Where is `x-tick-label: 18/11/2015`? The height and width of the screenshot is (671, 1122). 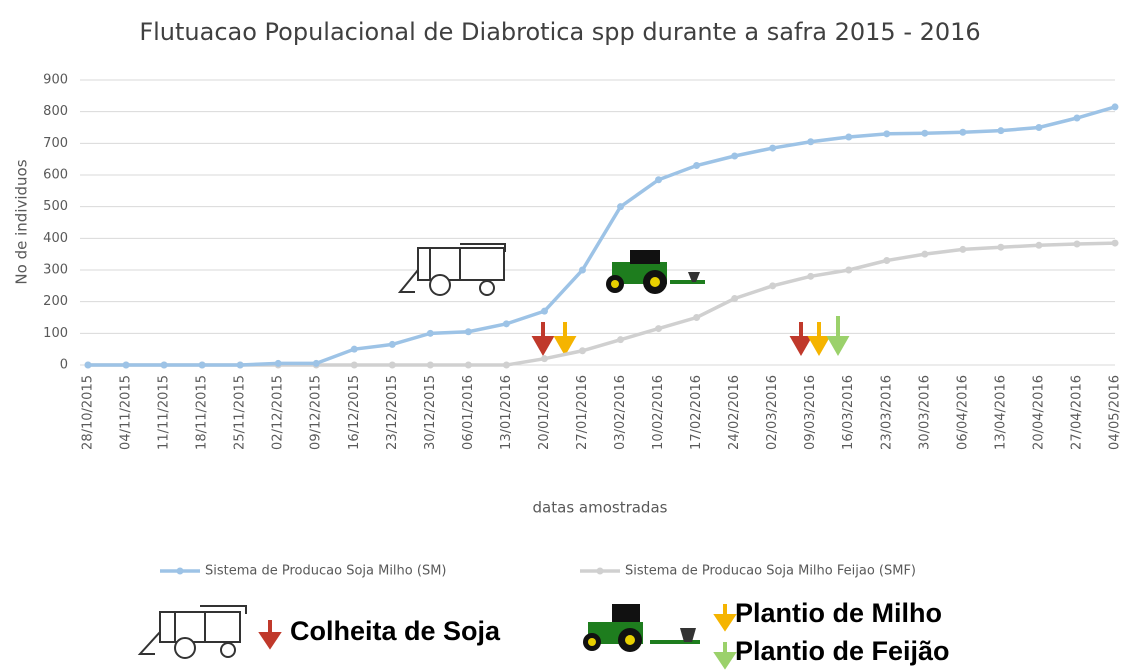
x-tick-label: 18/11/2015 is located at coordinates (202, 412).